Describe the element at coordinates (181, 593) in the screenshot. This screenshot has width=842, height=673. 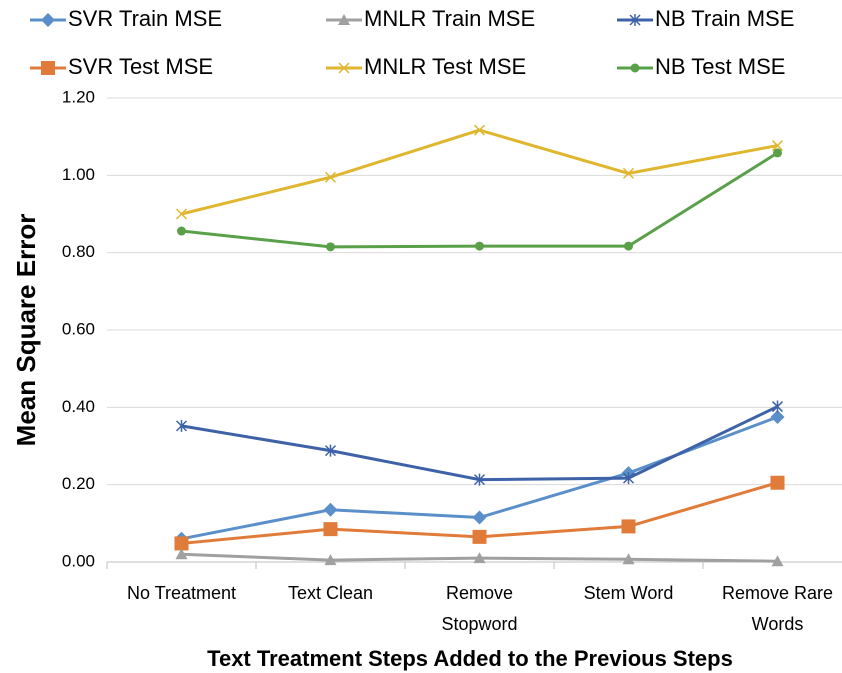
I see `x-tick-label: No Treatment` at that location.